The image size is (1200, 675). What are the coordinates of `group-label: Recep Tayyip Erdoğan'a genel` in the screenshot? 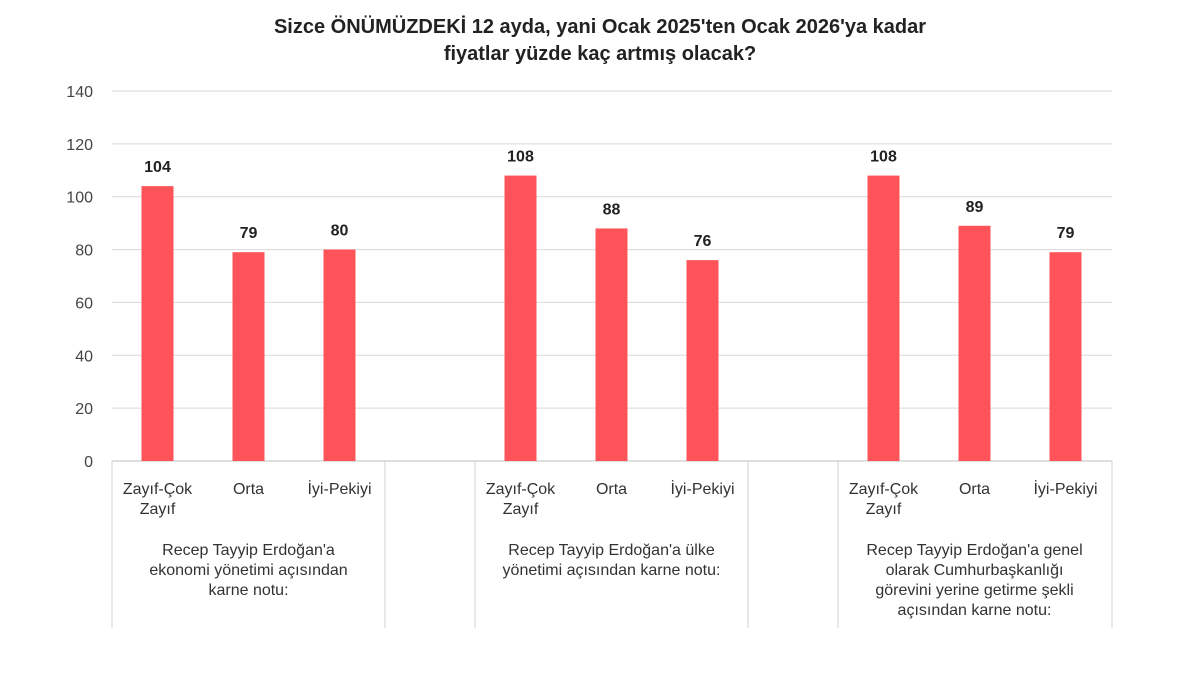 It's located at (974, 550).